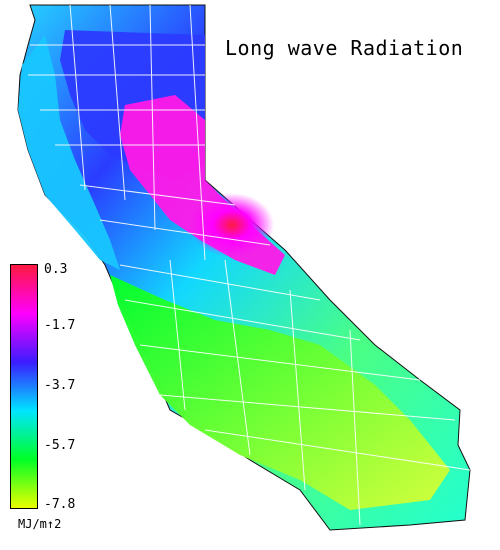 The height and width of the screenshot is (550, 500). Describe the element at coordinates (60, 325) in the screenshot. I see `legend-tick-1: -1.7` at that location.